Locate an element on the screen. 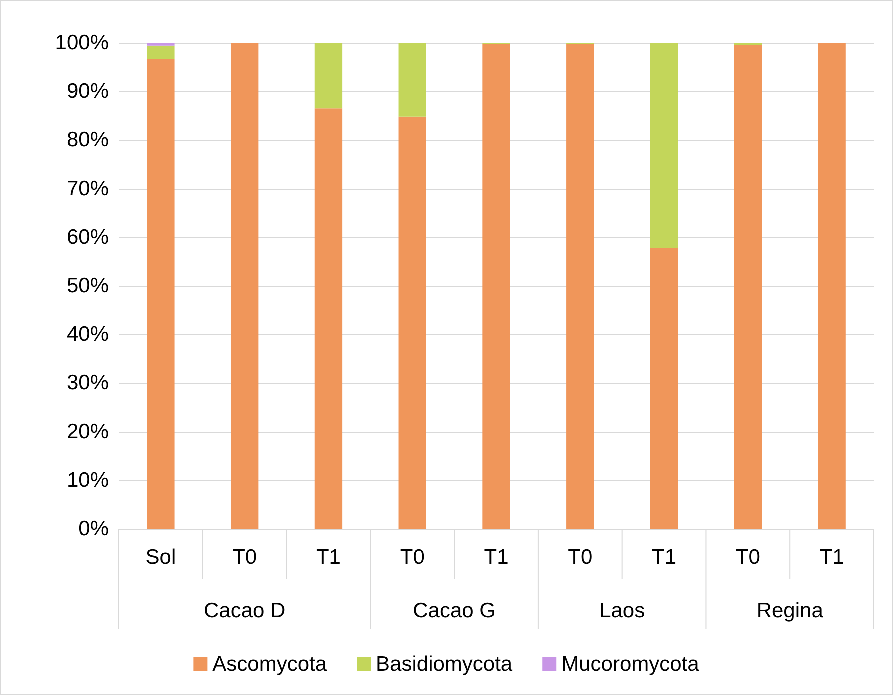 This screenshot has height=695, width=893. text: Laos is located at coordinates (623, 611).